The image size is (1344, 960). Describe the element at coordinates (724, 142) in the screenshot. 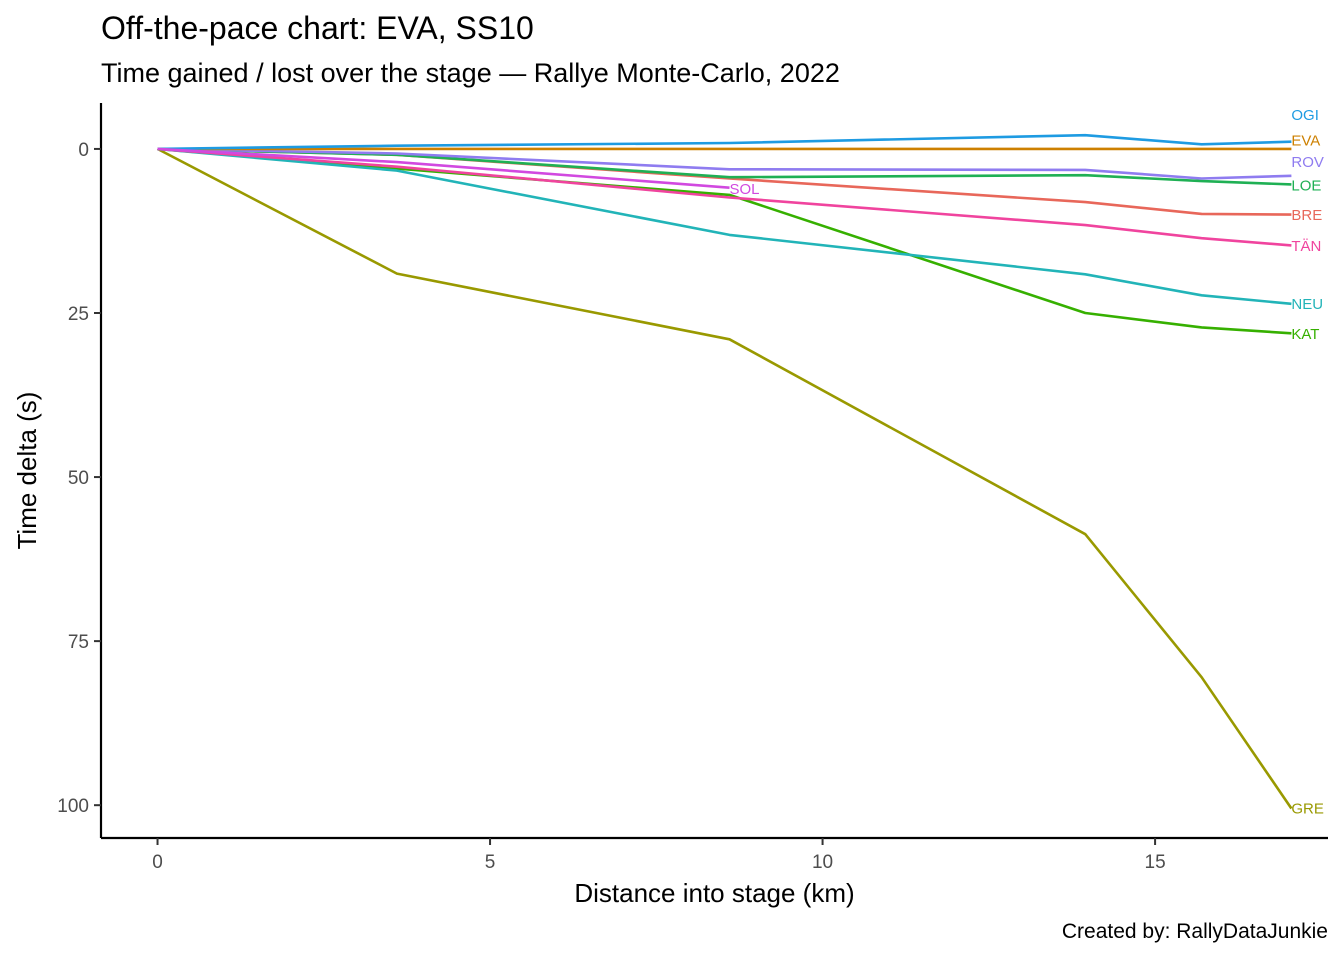

I see `series-line-ogi` at that location.